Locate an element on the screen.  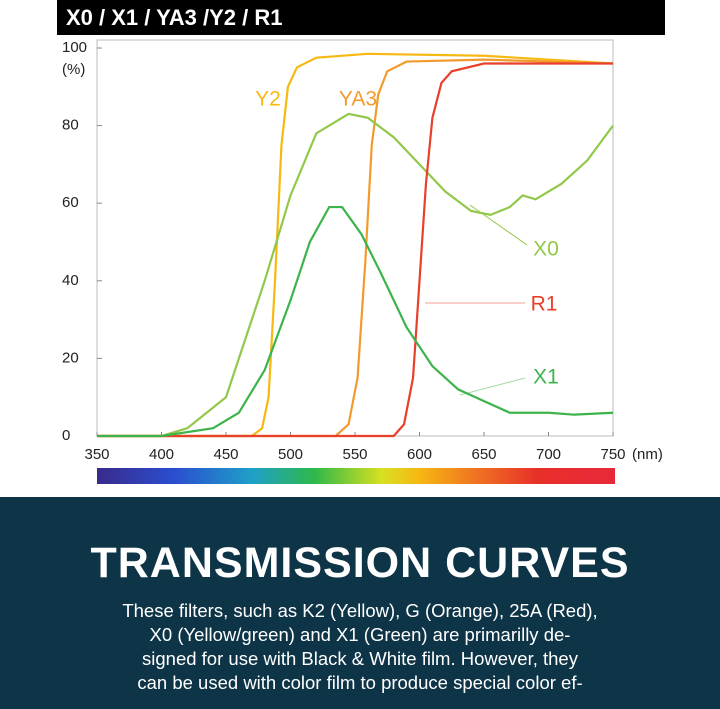
x-tick-label: 500 is located at coordinates (290, 454).